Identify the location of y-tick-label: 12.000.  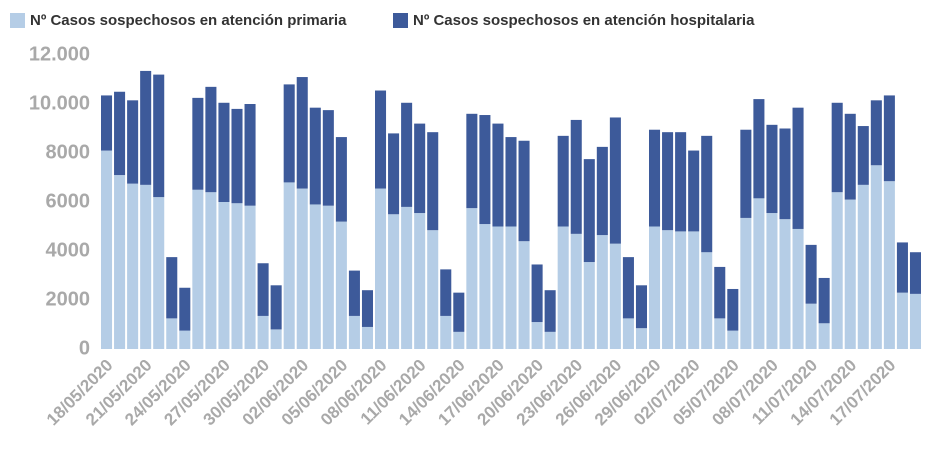
(59, 54).